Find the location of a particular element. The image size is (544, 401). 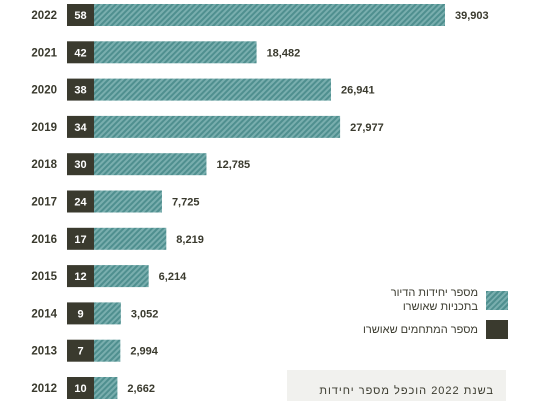

year-label: 2014 is located at coordinates (44, 314).